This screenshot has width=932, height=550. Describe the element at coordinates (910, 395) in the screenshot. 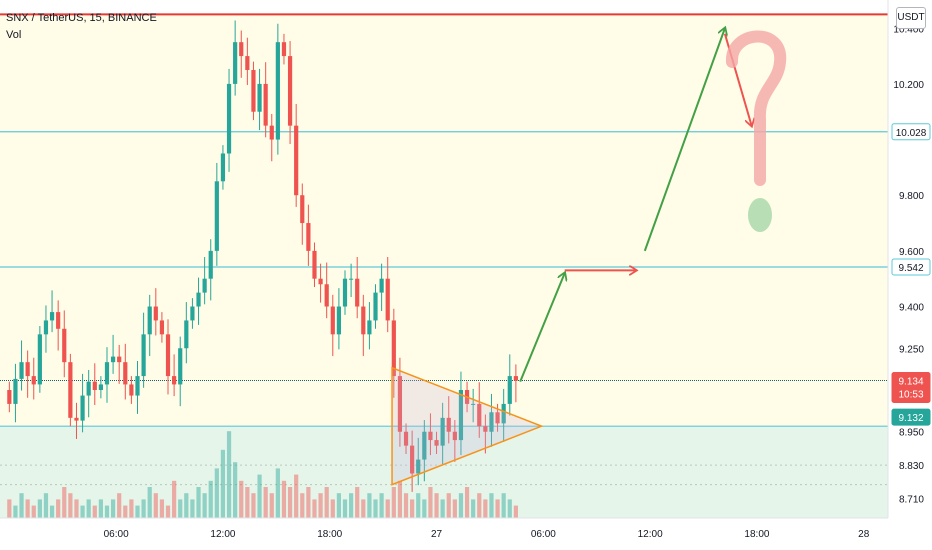

I see `bar-countdown: 10:53` at that location.